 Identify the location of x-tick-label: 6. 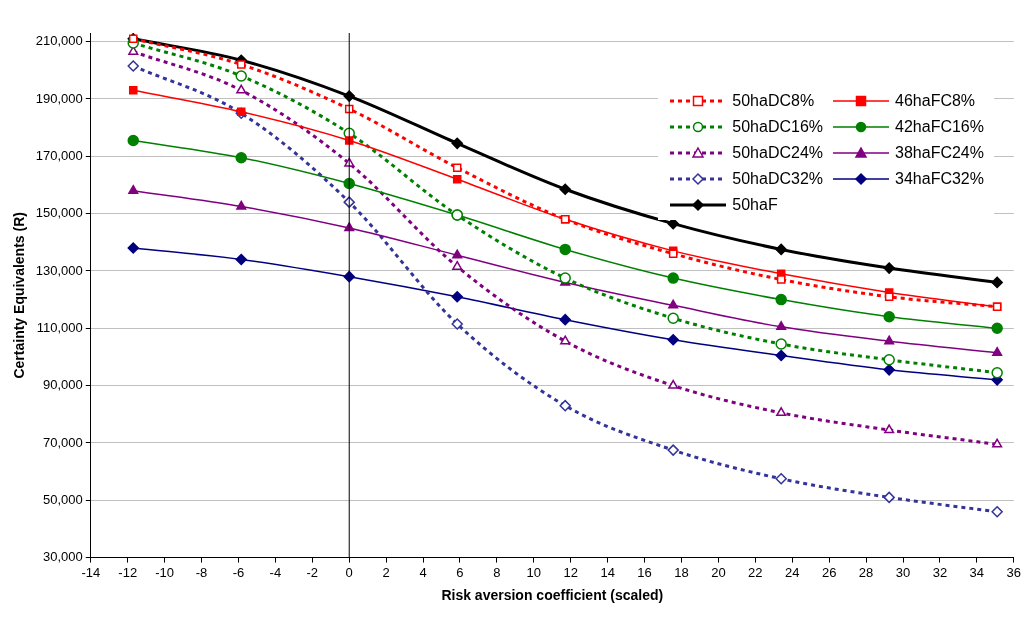
(460, 572).